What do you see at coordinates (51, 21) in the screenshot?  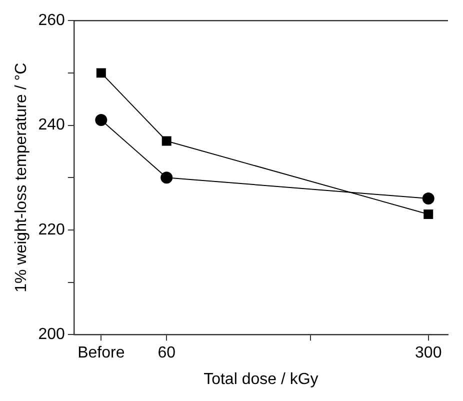 I see `y-tick-label: 260` at bounding box center [51, 21].